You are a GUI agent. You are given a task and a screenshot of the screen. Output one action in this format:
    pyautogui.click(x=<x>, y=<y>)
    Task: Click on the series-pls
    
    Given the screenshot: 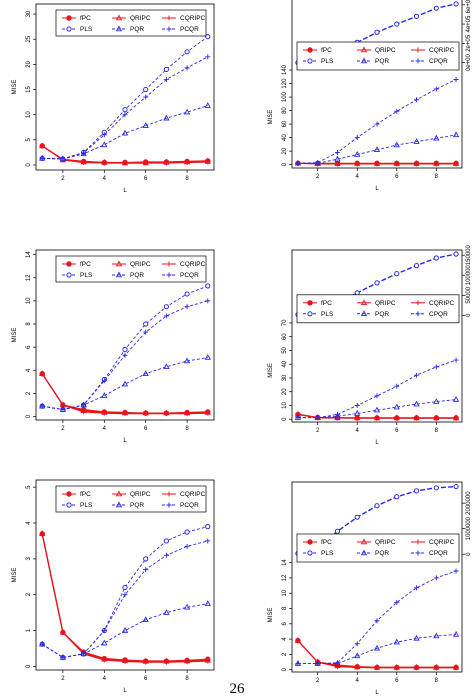 What is the action you would take?
    pyautogui.click(x=125, y=592)
    